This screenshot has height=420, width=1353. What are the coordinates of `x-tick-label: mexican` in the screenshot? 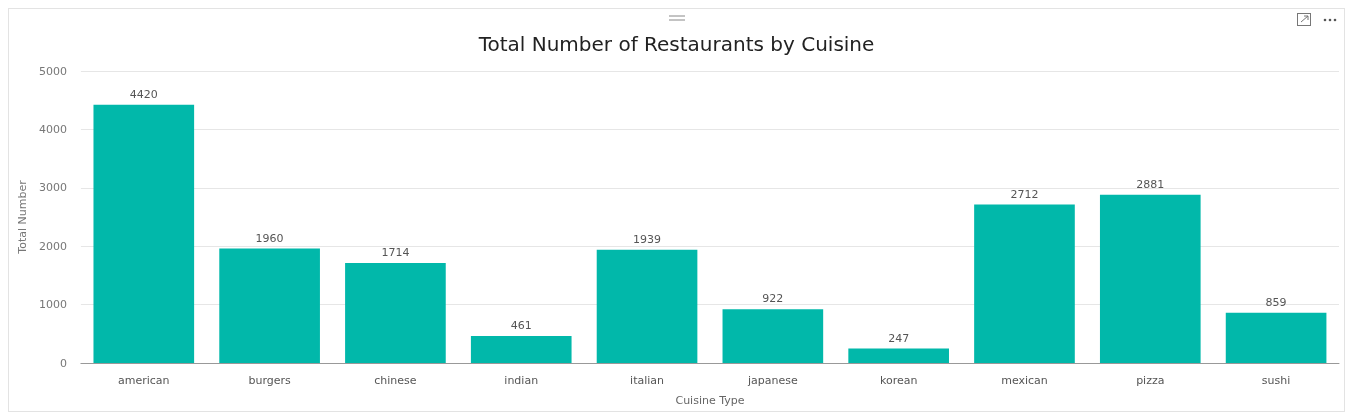 It's located at (1024, 380).